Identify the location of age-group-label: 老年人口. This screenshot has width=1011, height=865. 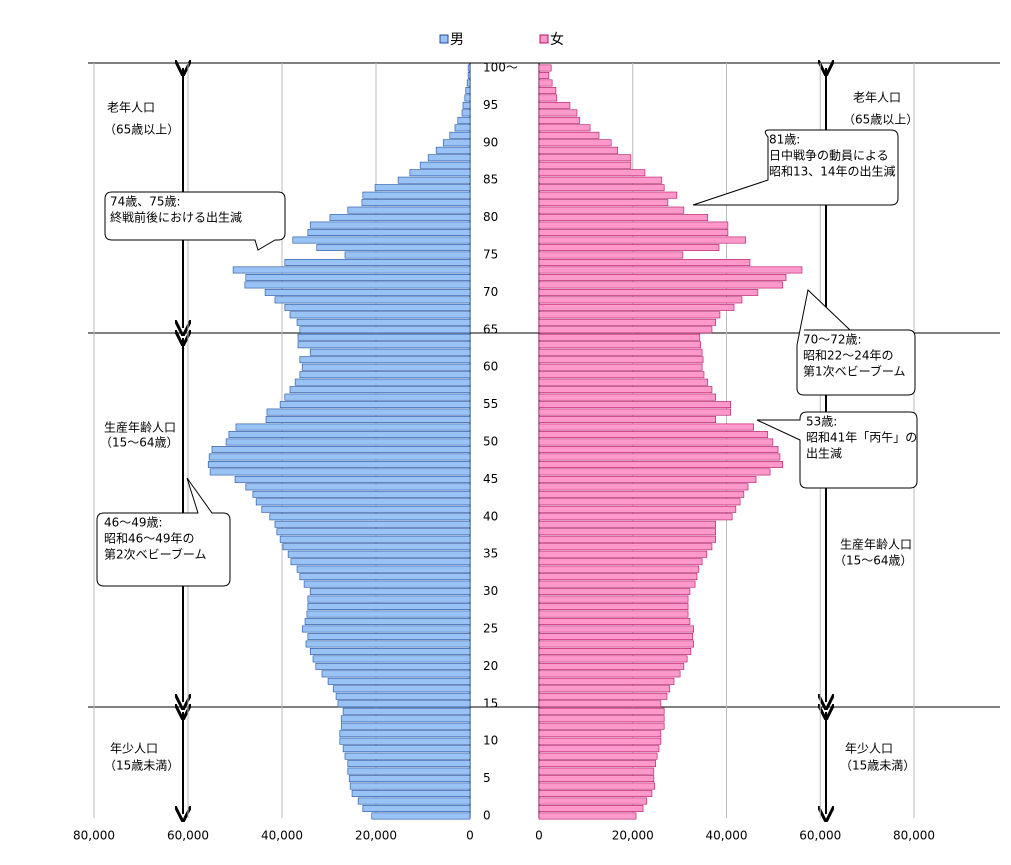
(877, 98).